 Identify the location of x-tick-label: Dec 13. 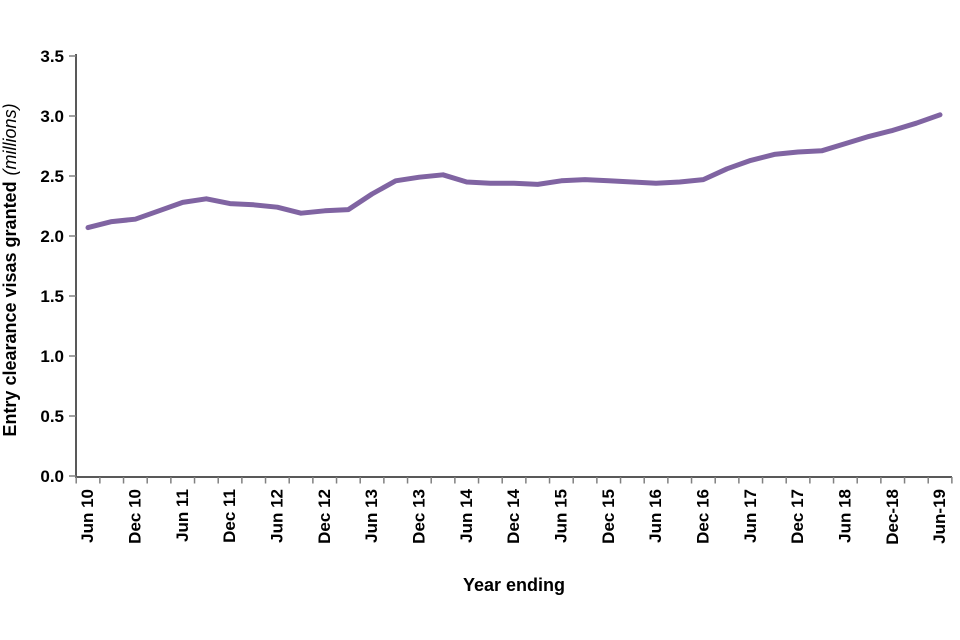
(418, 516).